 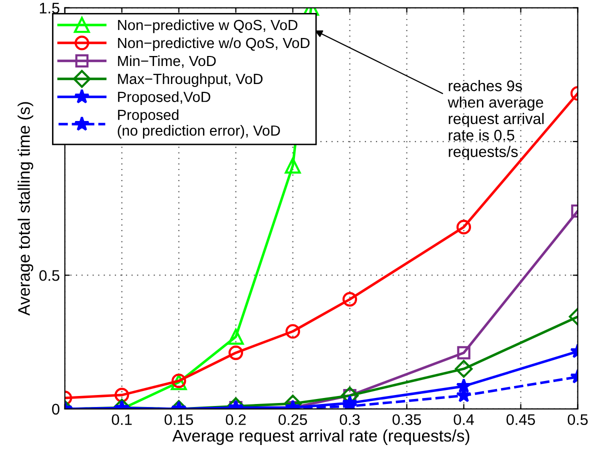 I want to click on legend-label: Proposed (no prediction error), VoD, so click(x=199, y=124).